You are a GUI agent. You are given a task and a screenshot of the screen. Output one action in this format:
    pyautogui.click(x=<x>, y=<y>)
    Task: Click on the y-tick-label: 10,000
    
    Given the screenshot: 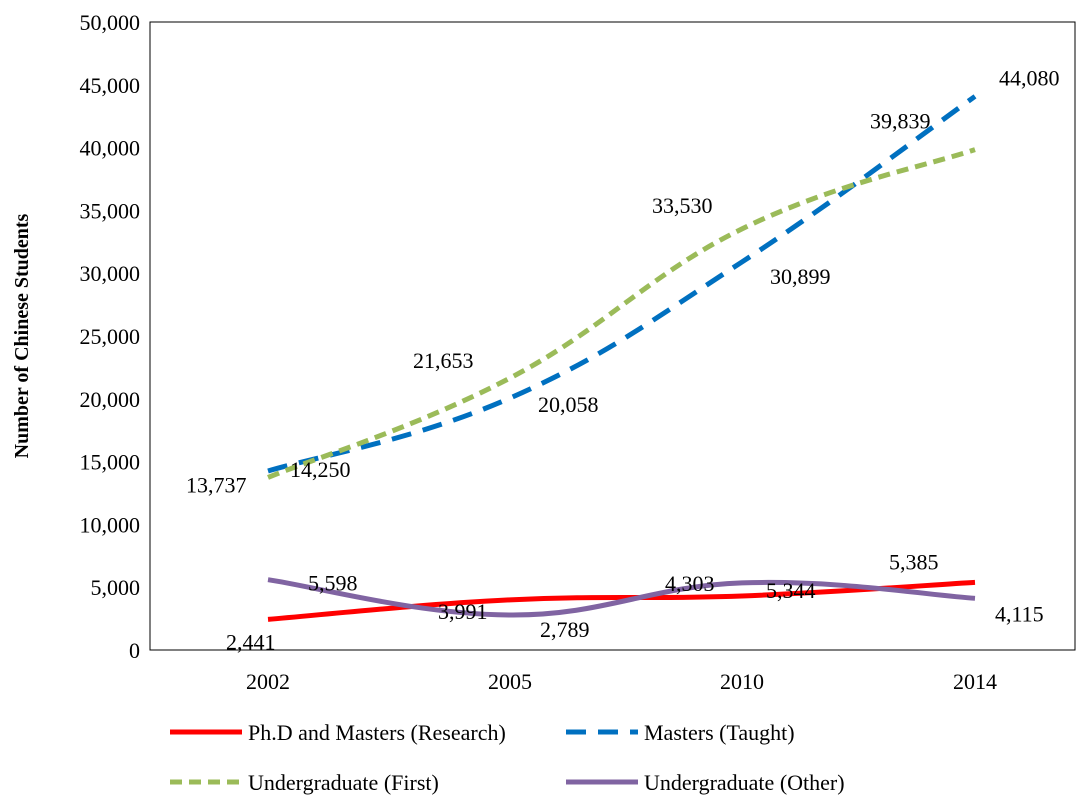 What is the action you would take?
    pyautogui.click(x=110, y=524)
    